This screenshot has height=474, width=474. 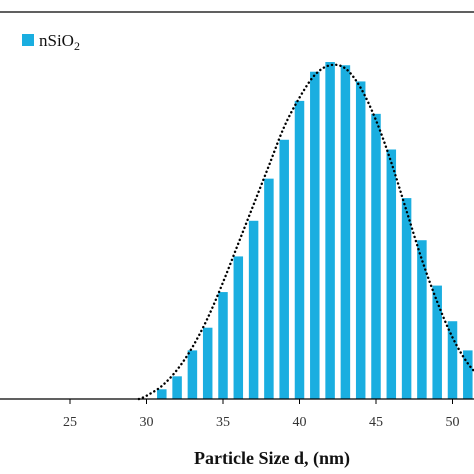 I want to click on x-tick-label: 25, so click(x=70, y=422).